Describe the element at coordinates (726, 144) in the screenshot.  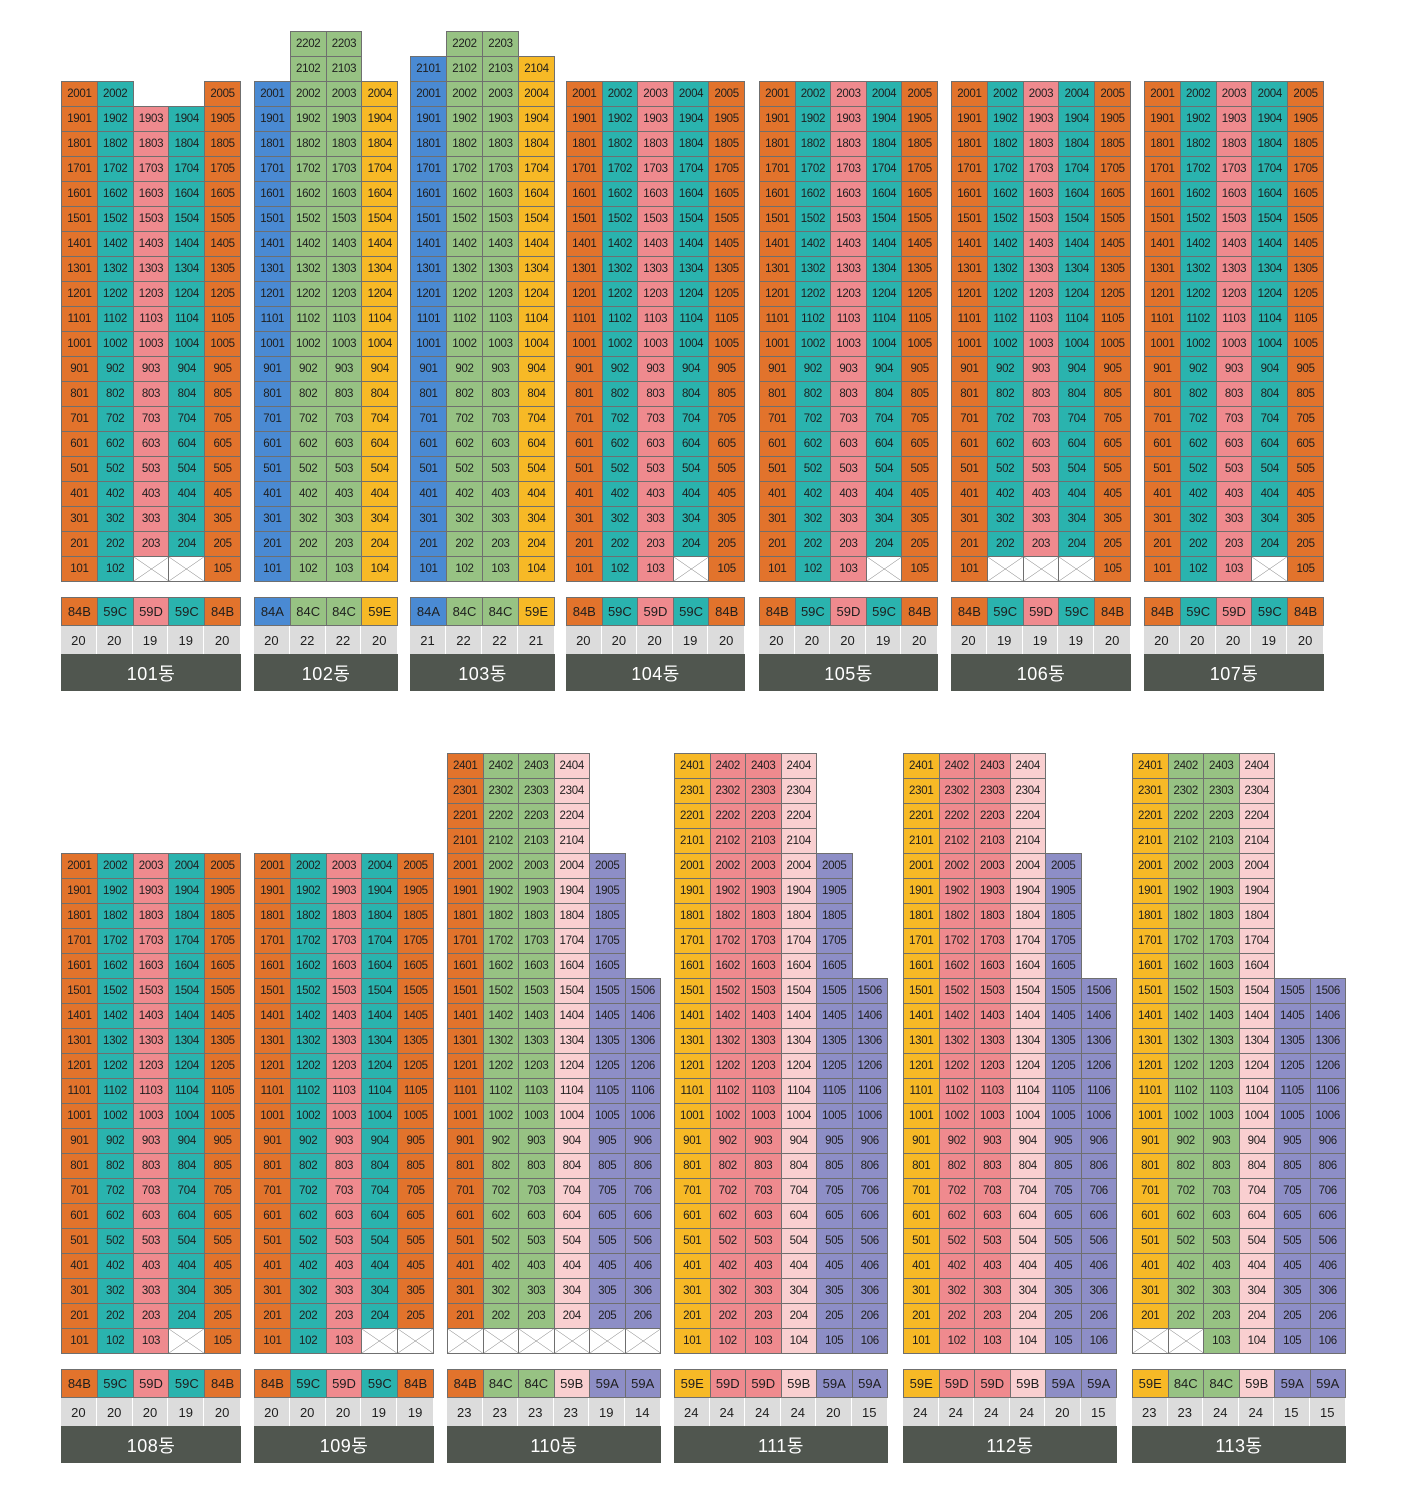
I see `unit-cell: 1805` at that location.